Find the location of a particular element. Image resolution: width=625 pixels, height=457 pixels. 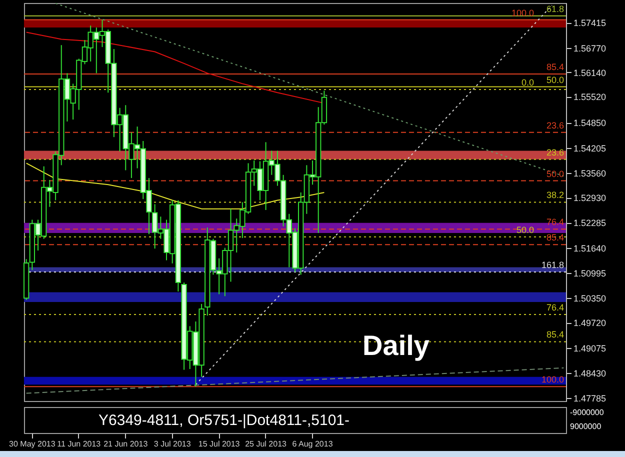

annotation: 38.2 is located at coordinates (555, 195).